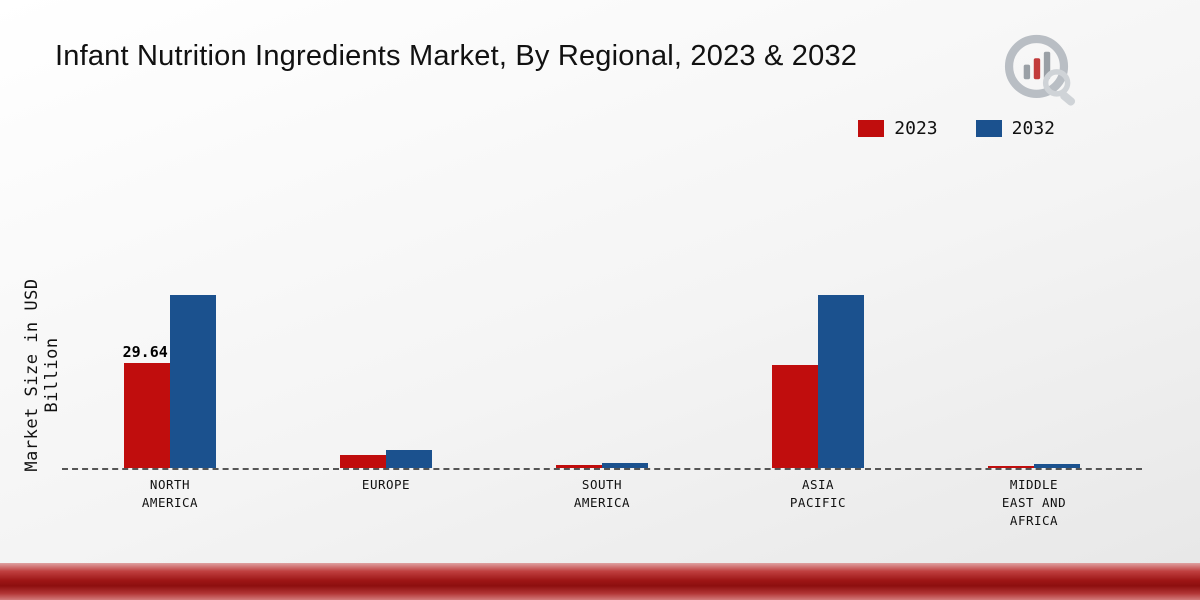 The width and height of the screenshot is (1200, 600). What do you see at coordinates (602, 494) in the screenshot?
I see `category-label-south-america: SOUTH AMERICA` at bounding box center [602, 494].